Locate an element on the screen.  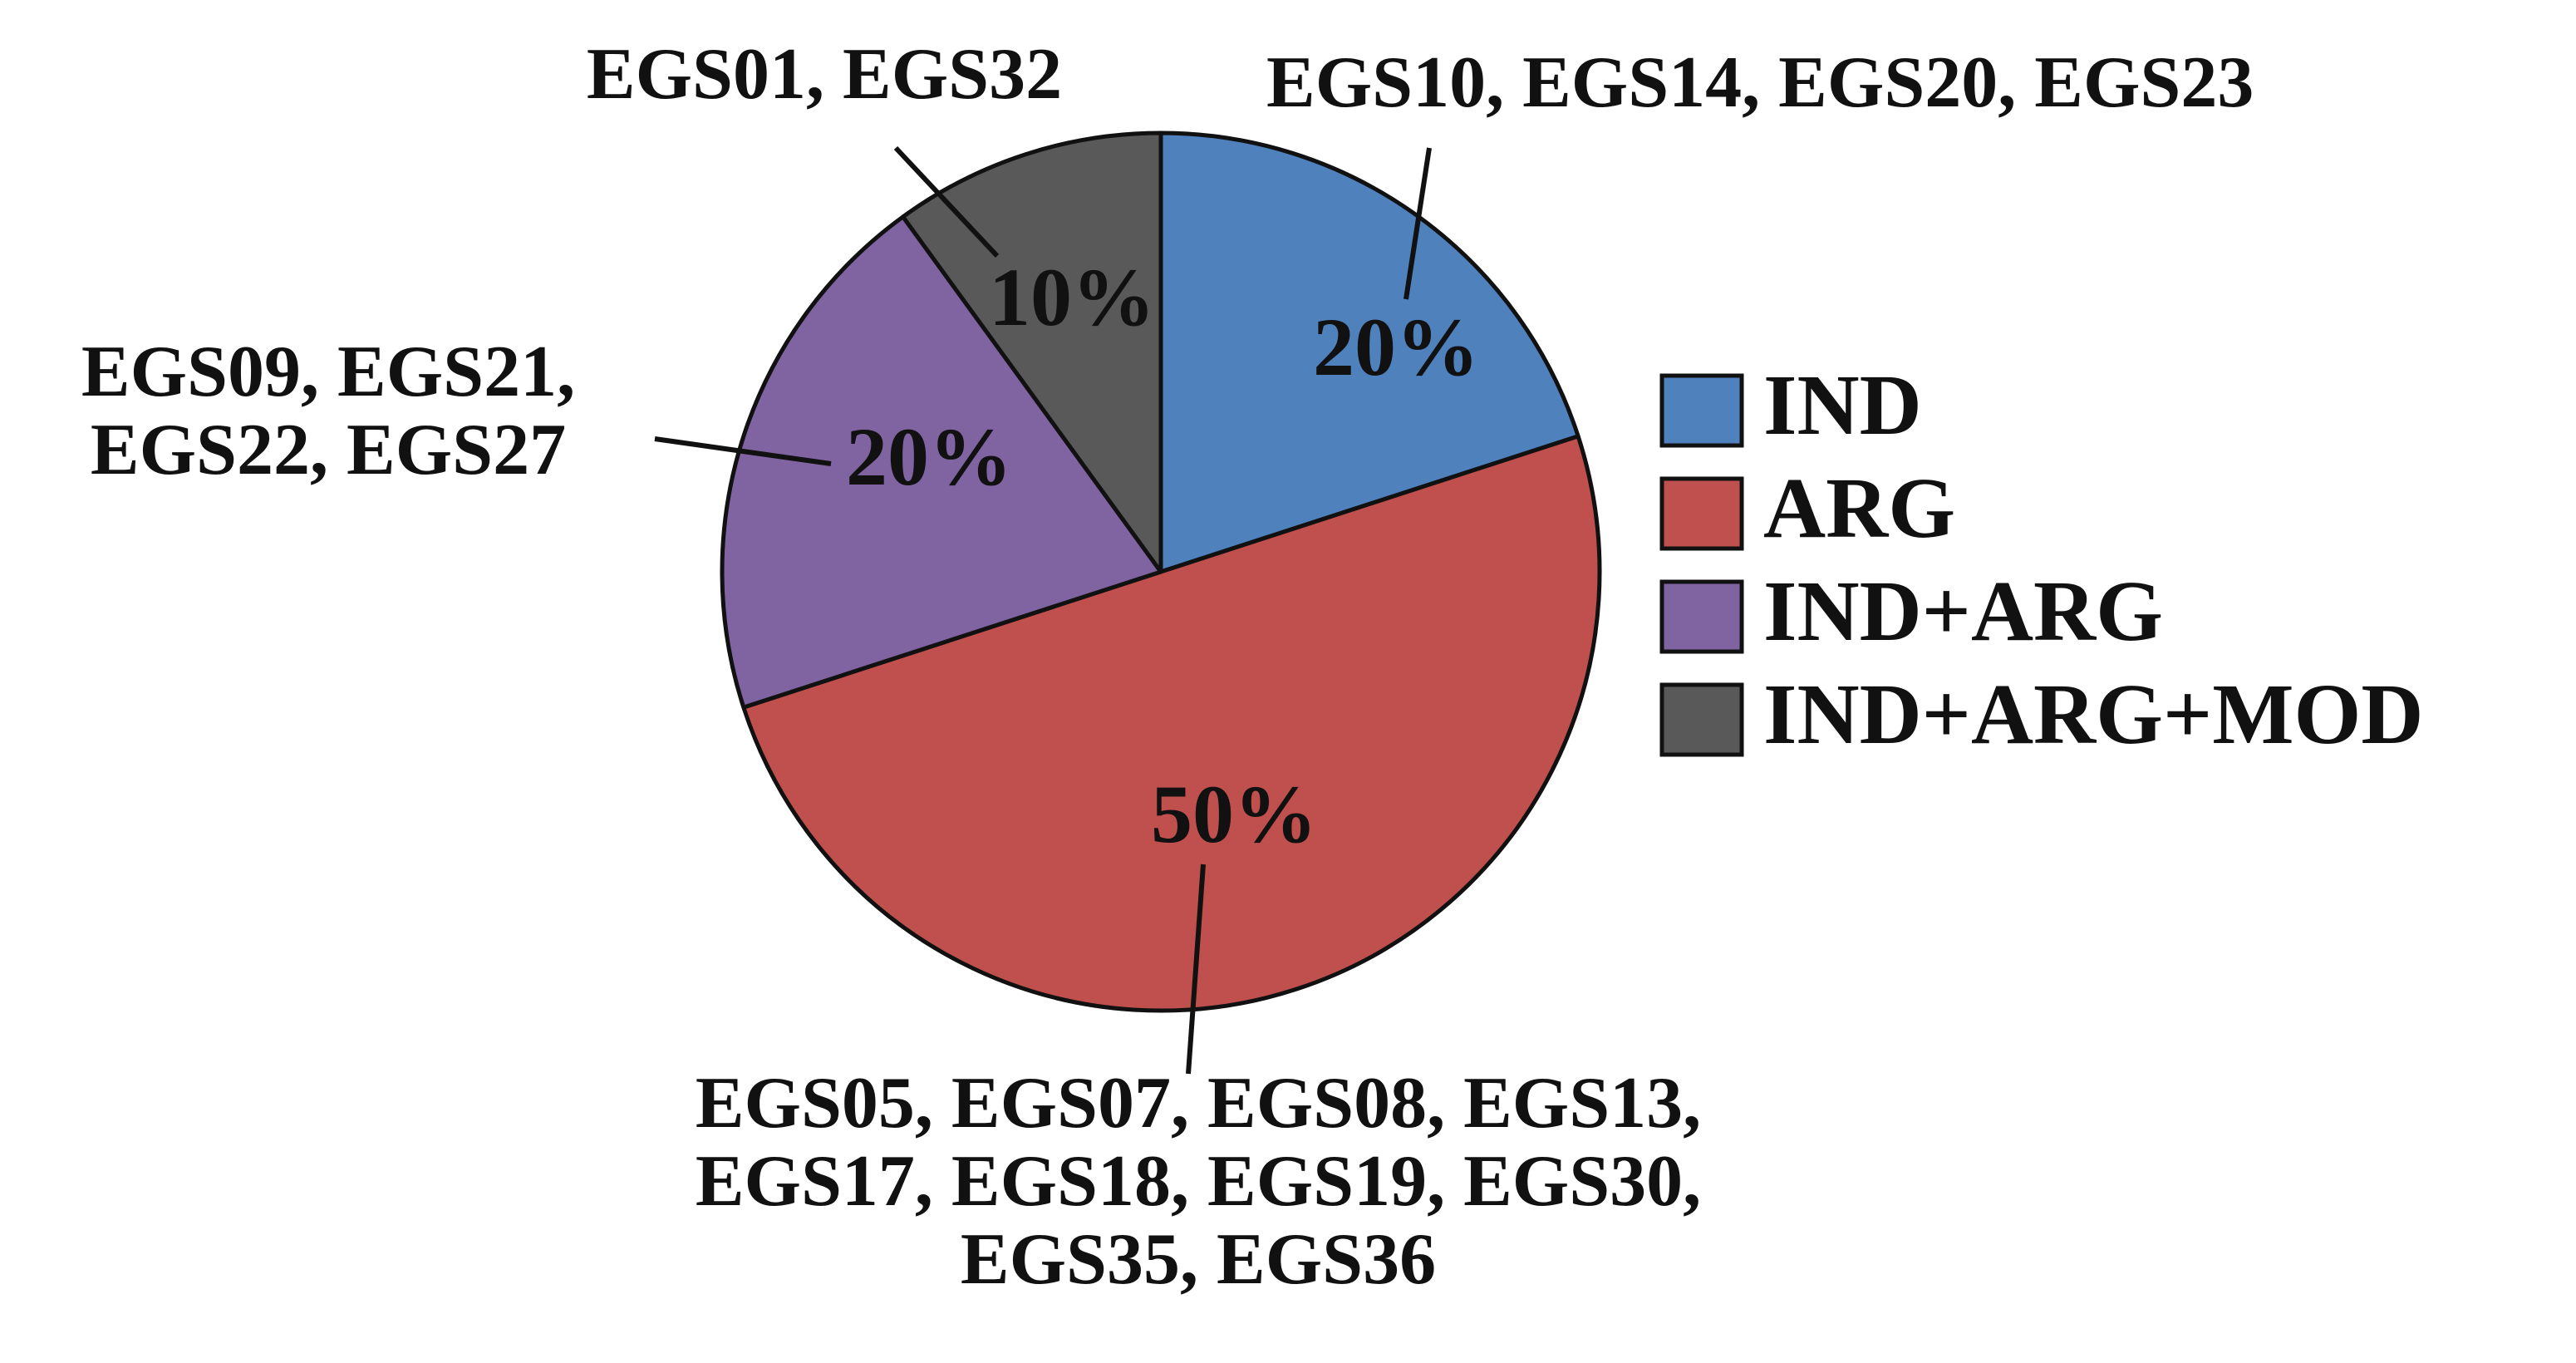
legend-swatch-ind-plus-arg is located at coordinates (1701, 616).